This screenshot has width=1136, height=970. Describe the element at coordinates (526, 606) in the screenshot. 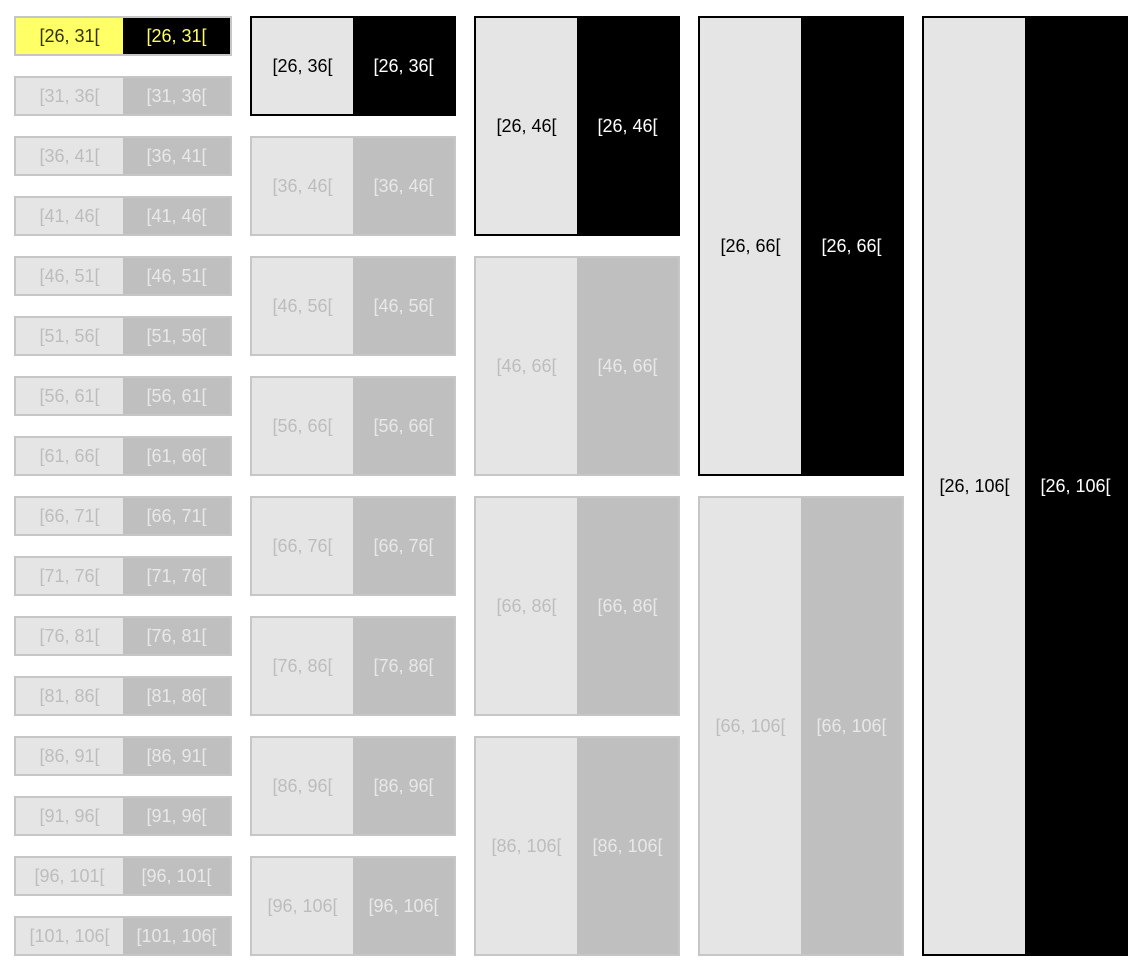

I see `interval-label-left: [66, 86[` at that location.